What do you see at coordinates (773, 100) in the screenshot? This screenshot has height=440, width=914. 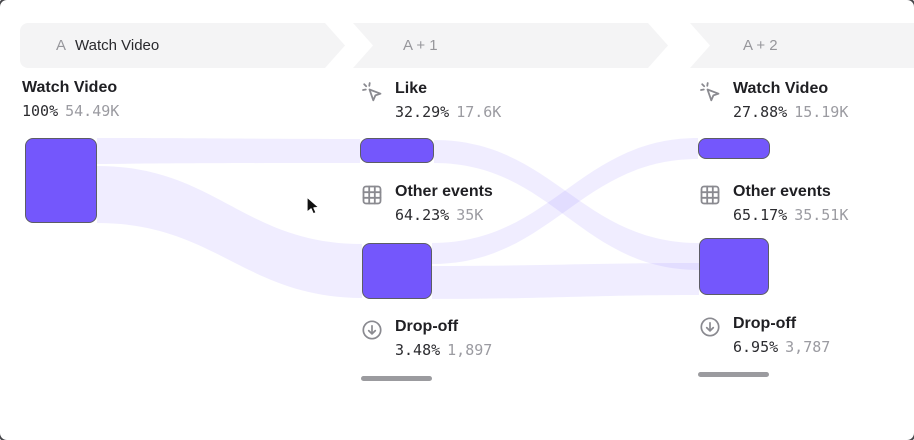 I see `node-label-watchvideo-a2: Watch Video 27.88% 15.19K` at bounding box center [773, 100].